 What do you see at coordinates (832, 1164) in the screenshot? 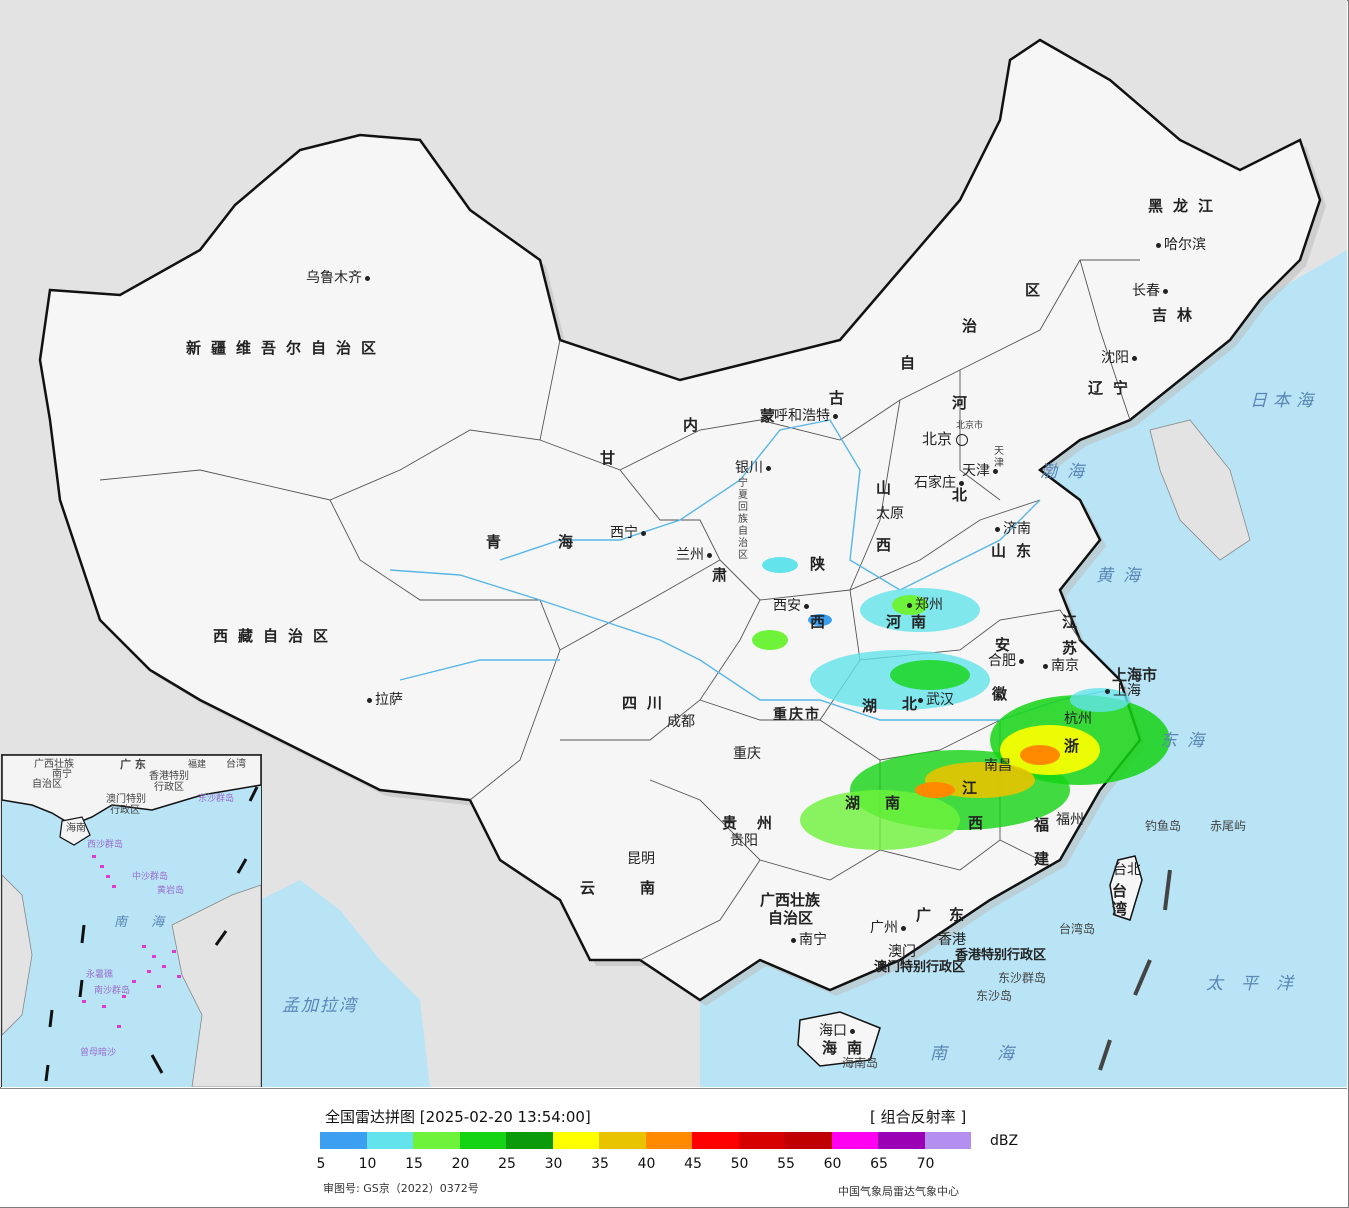
I see `scale-tick-label: 60` at bounding box center [832, 1164].